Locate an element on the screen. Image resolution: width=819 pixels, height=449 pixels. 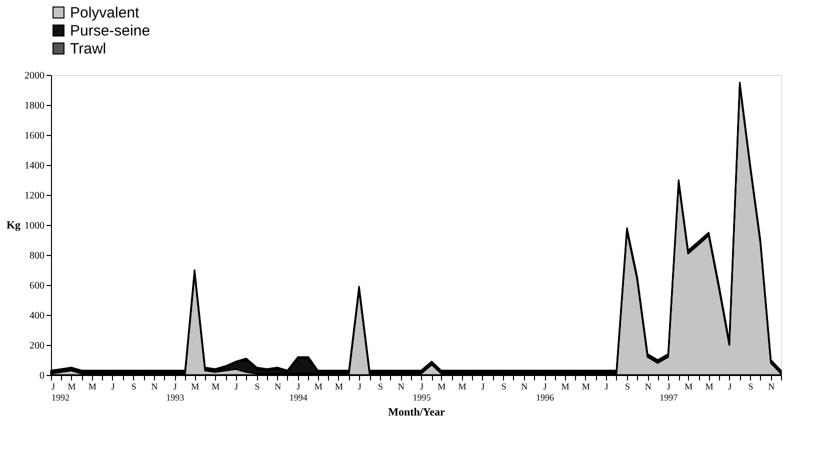
y-axis-title: Kg is located at coordinates (13, 226).